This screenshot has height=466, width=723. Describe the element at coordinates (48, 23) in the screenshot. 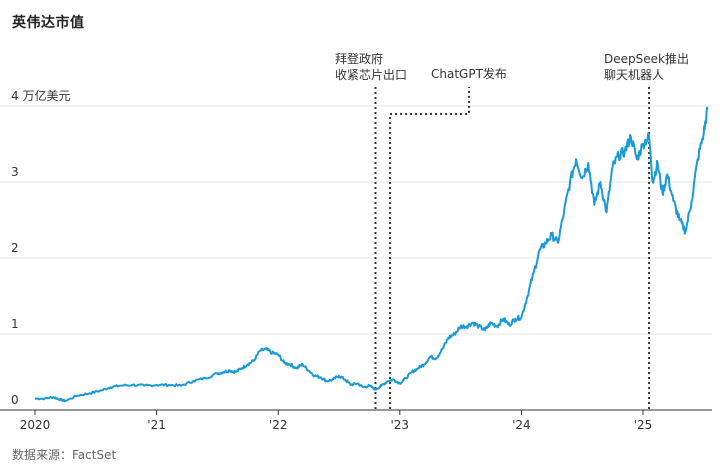

I see `chart-title: 英伟达市值` at that location.